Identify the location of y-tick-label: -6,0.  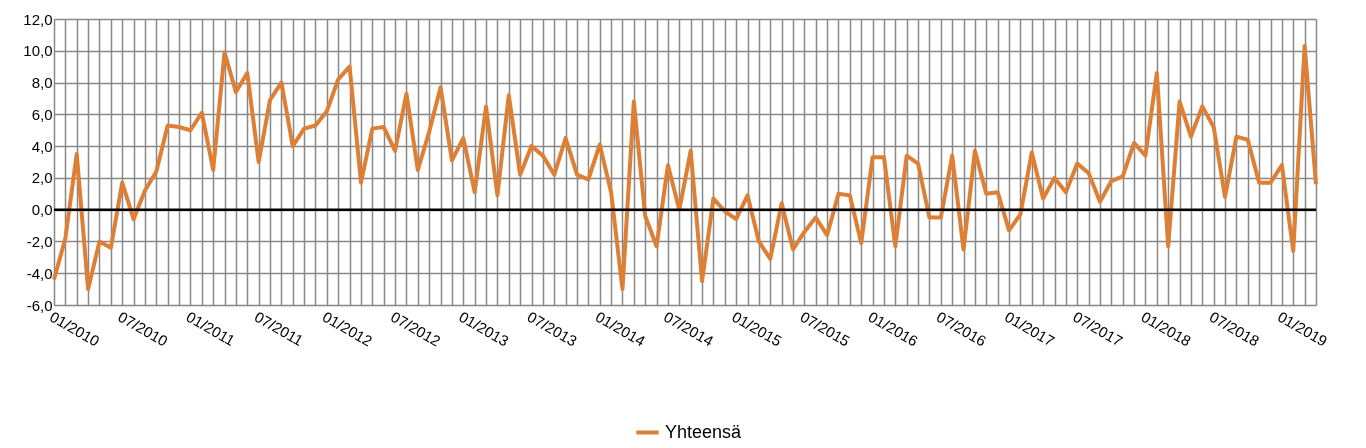
(39, 305).